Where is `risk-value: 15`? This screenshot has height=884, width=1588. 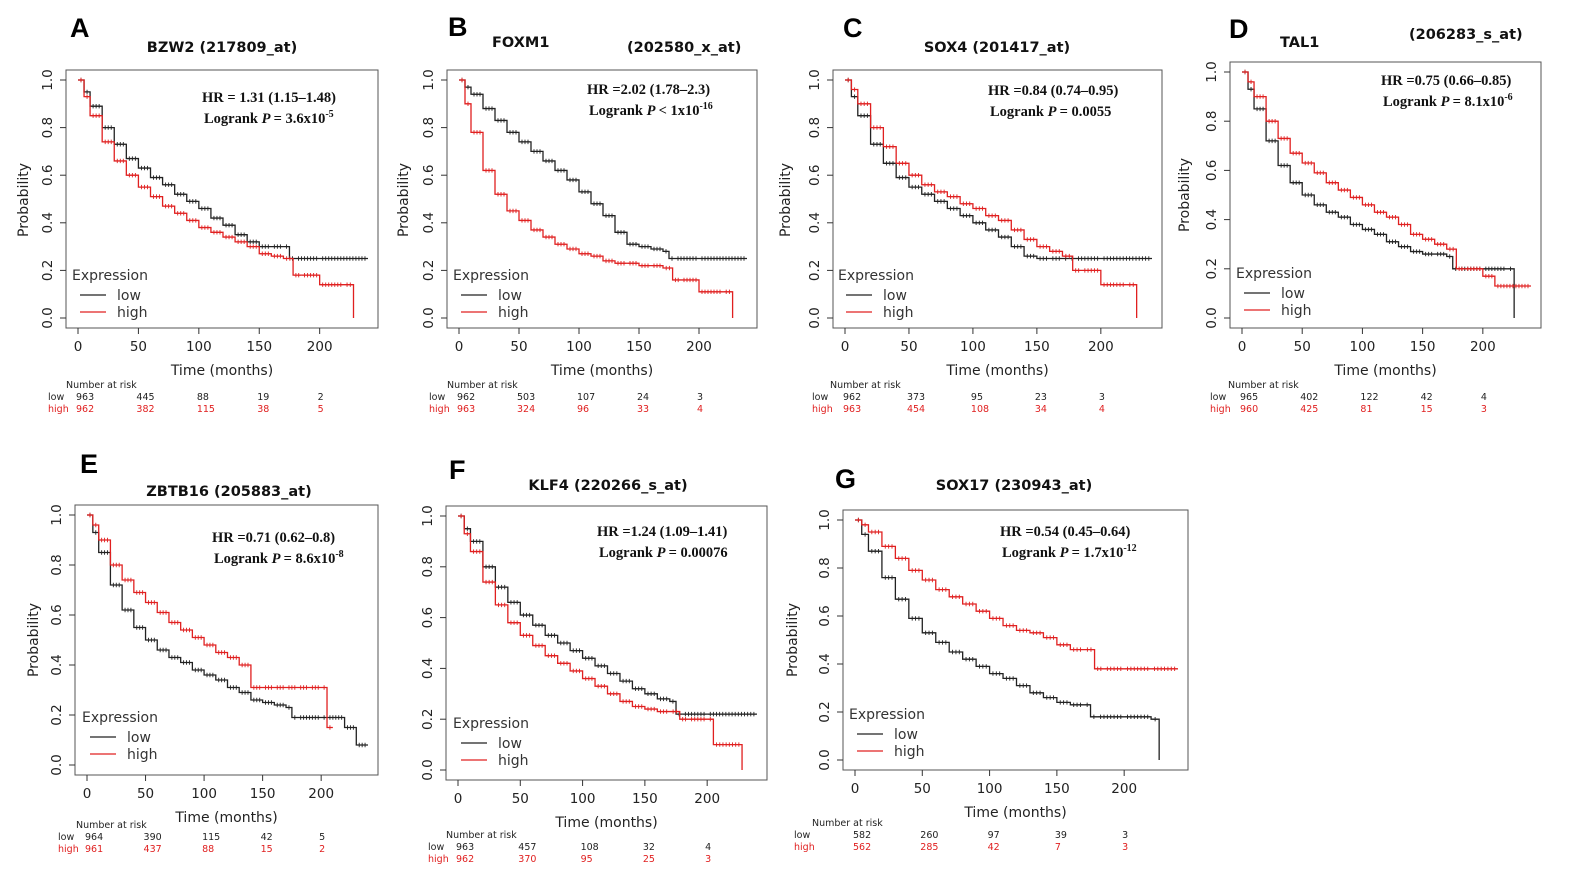
risk-value: 15 is located at coordinates (1427, 409).